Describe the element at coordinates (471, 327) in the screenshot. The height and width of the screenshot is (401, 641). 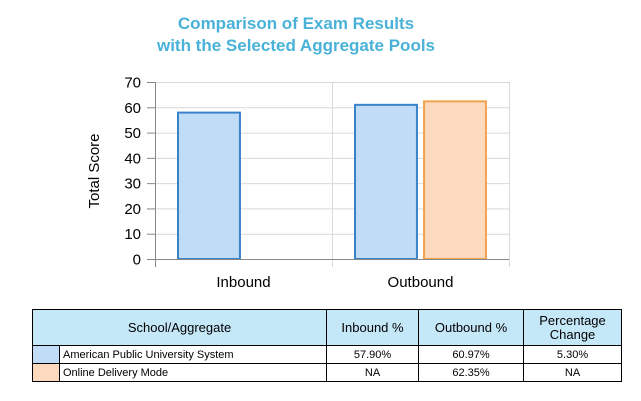
I see `header-outbound: Outbound %` at that location.